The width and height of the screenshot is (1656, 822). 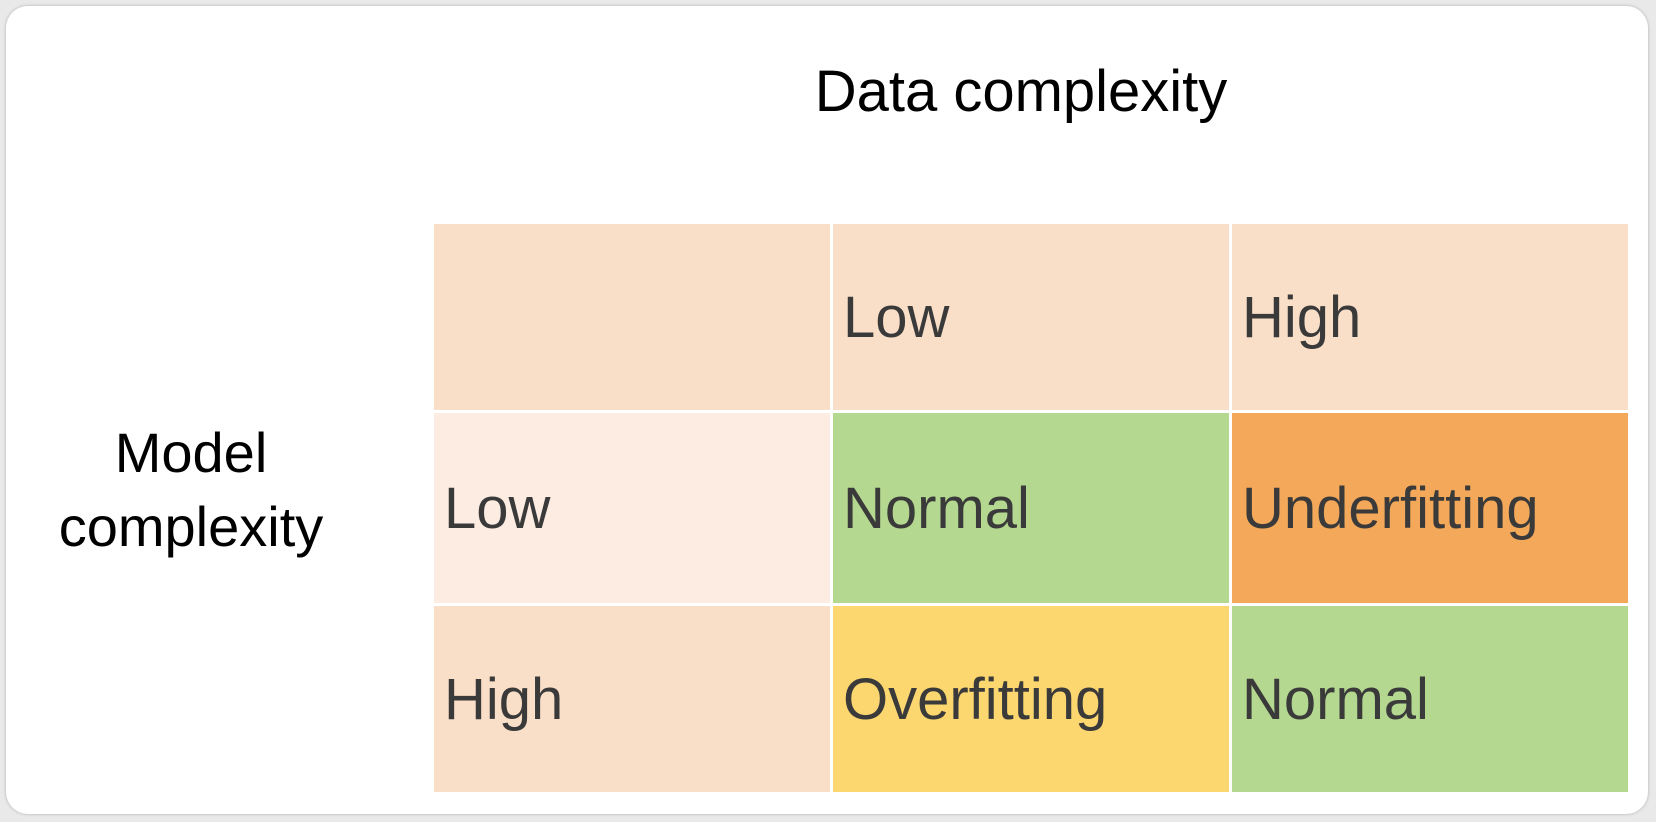 What do you see at coordinates (1021, 91) in the screenshot?
I see `column-axis-title: Data complexity` at bounding box center [1021, 91].